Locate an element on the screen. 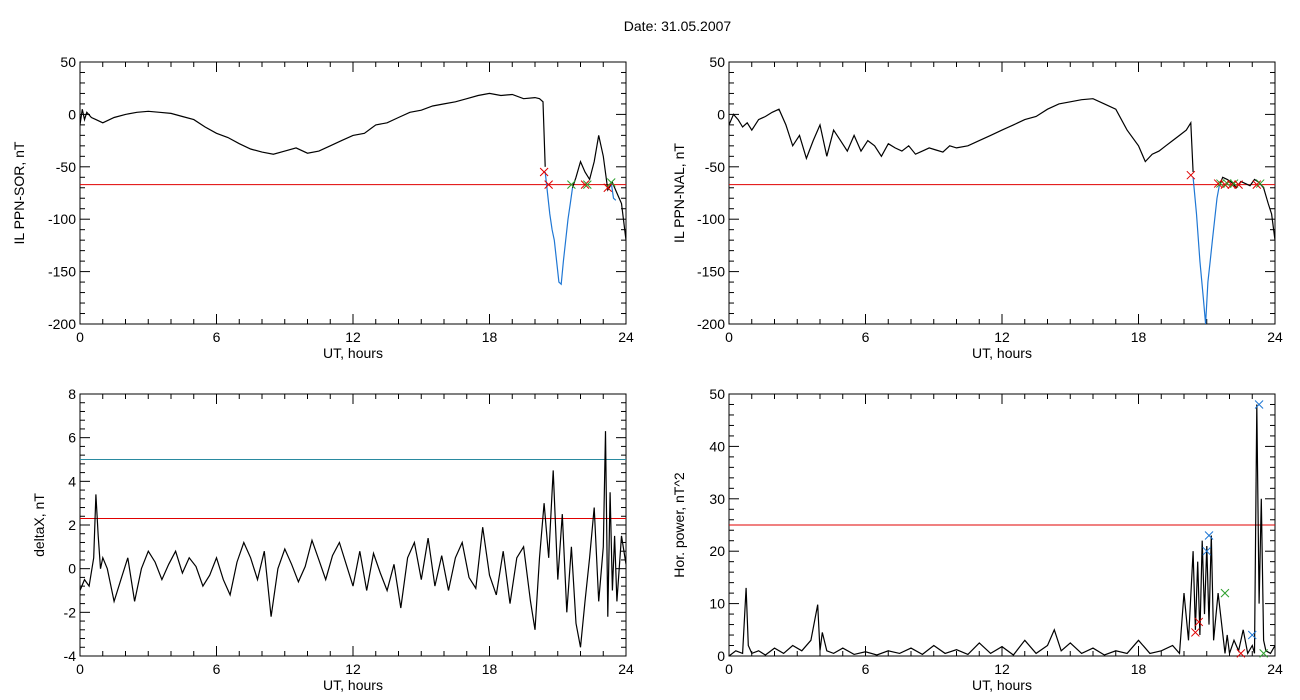  y-tick-label: 6 is located at coordinates (72, 438).